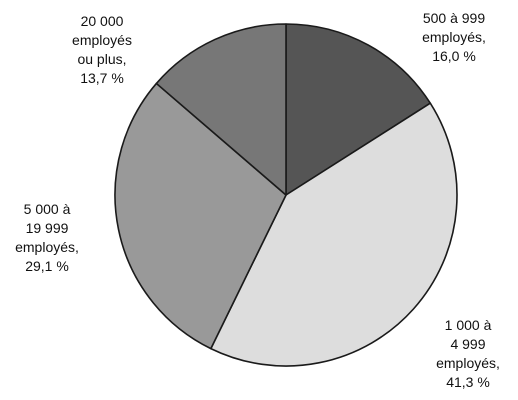  Describe the element at coordinates (468, 354) in the screenshot. I see `slice-label-1000-4999: 1 000 à 4 999 employés, 41,3 %` at that location.